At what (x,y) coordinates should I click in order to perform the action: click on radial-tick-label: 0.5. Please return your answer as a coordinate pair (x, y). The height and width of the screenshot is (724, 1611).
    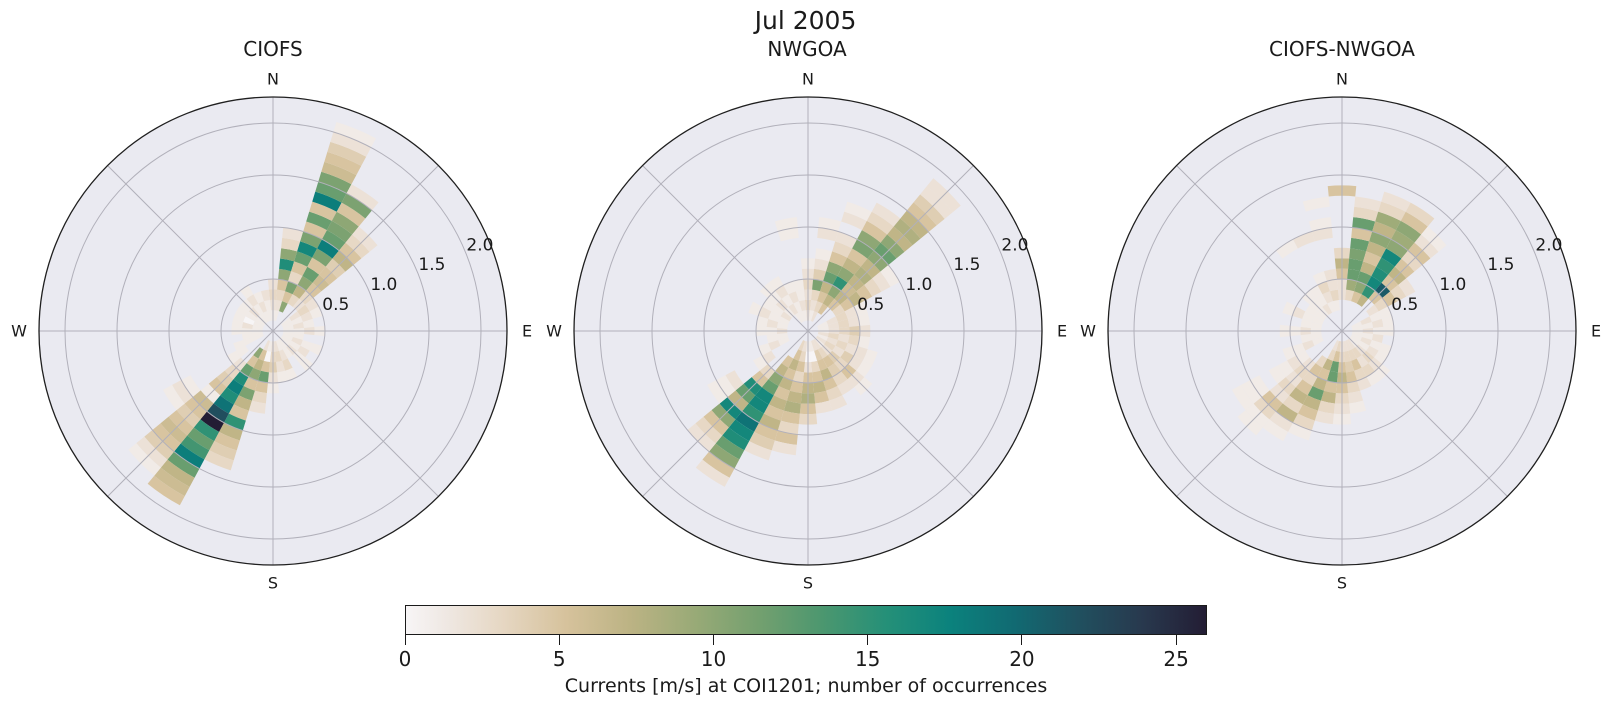
    Looking at the image, I should click on (870, 305).